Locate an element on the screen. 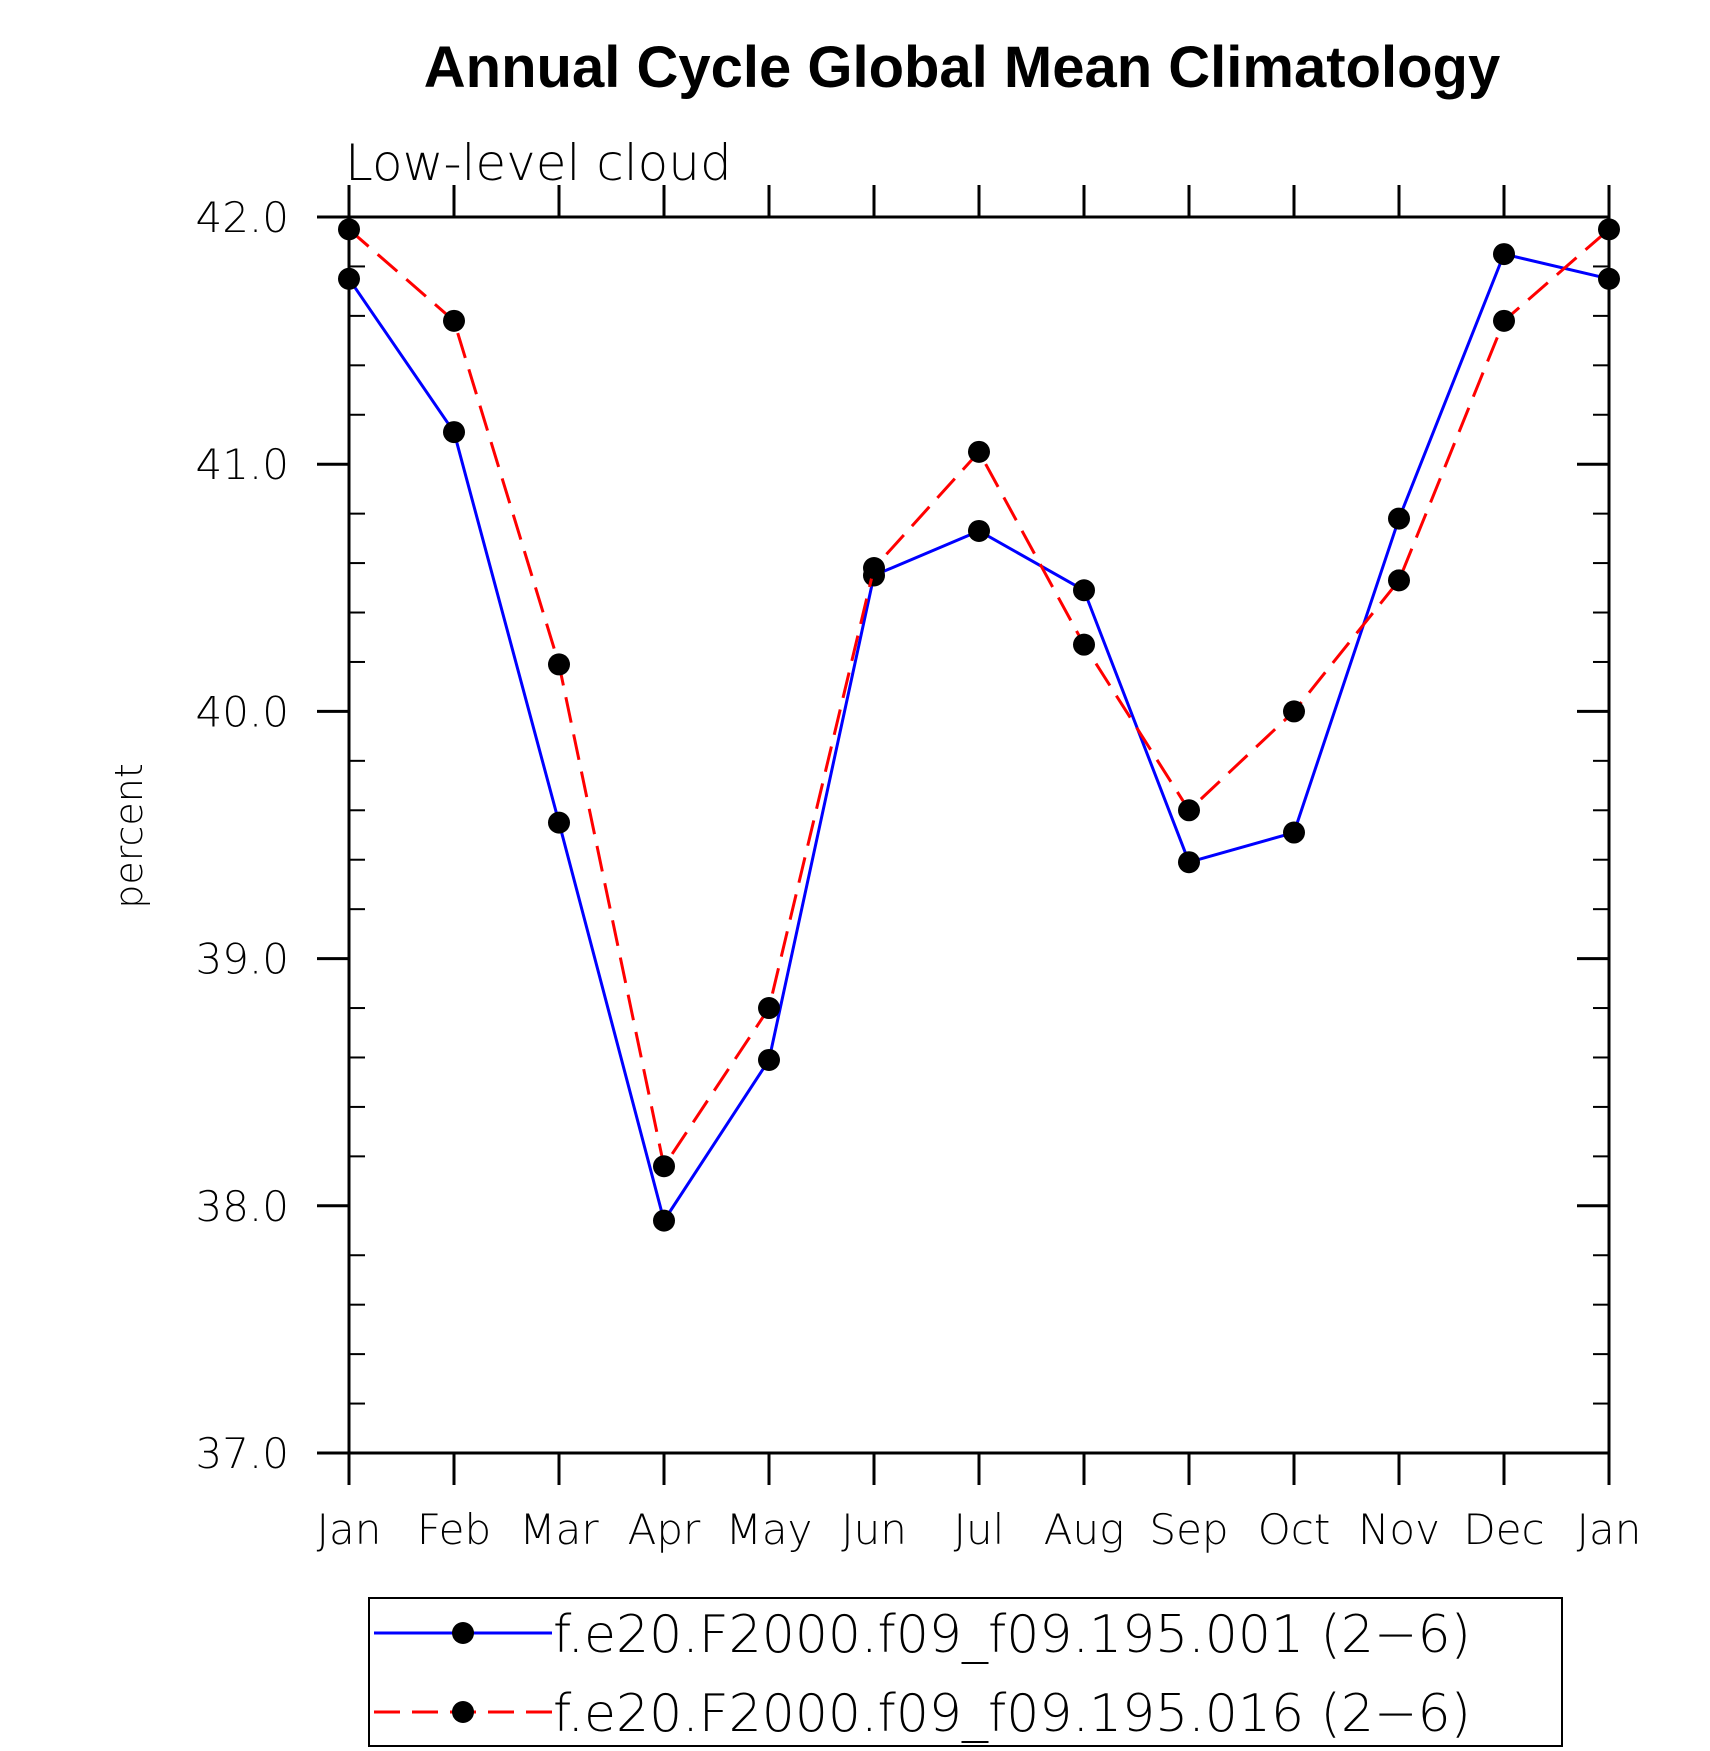 Image resolution: width=1710 pixels, height=1751 pixels. y-tick-label: 39.0 is located at coordinates (242, 959).